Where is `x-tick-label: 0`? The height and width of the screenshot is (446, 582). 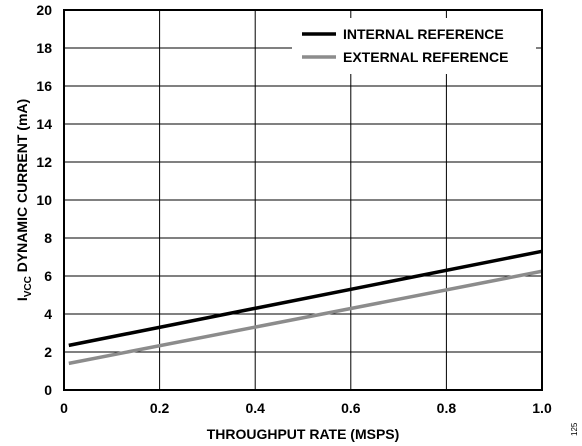
x-tick-label: 0 is located at coordinates (64, 408).